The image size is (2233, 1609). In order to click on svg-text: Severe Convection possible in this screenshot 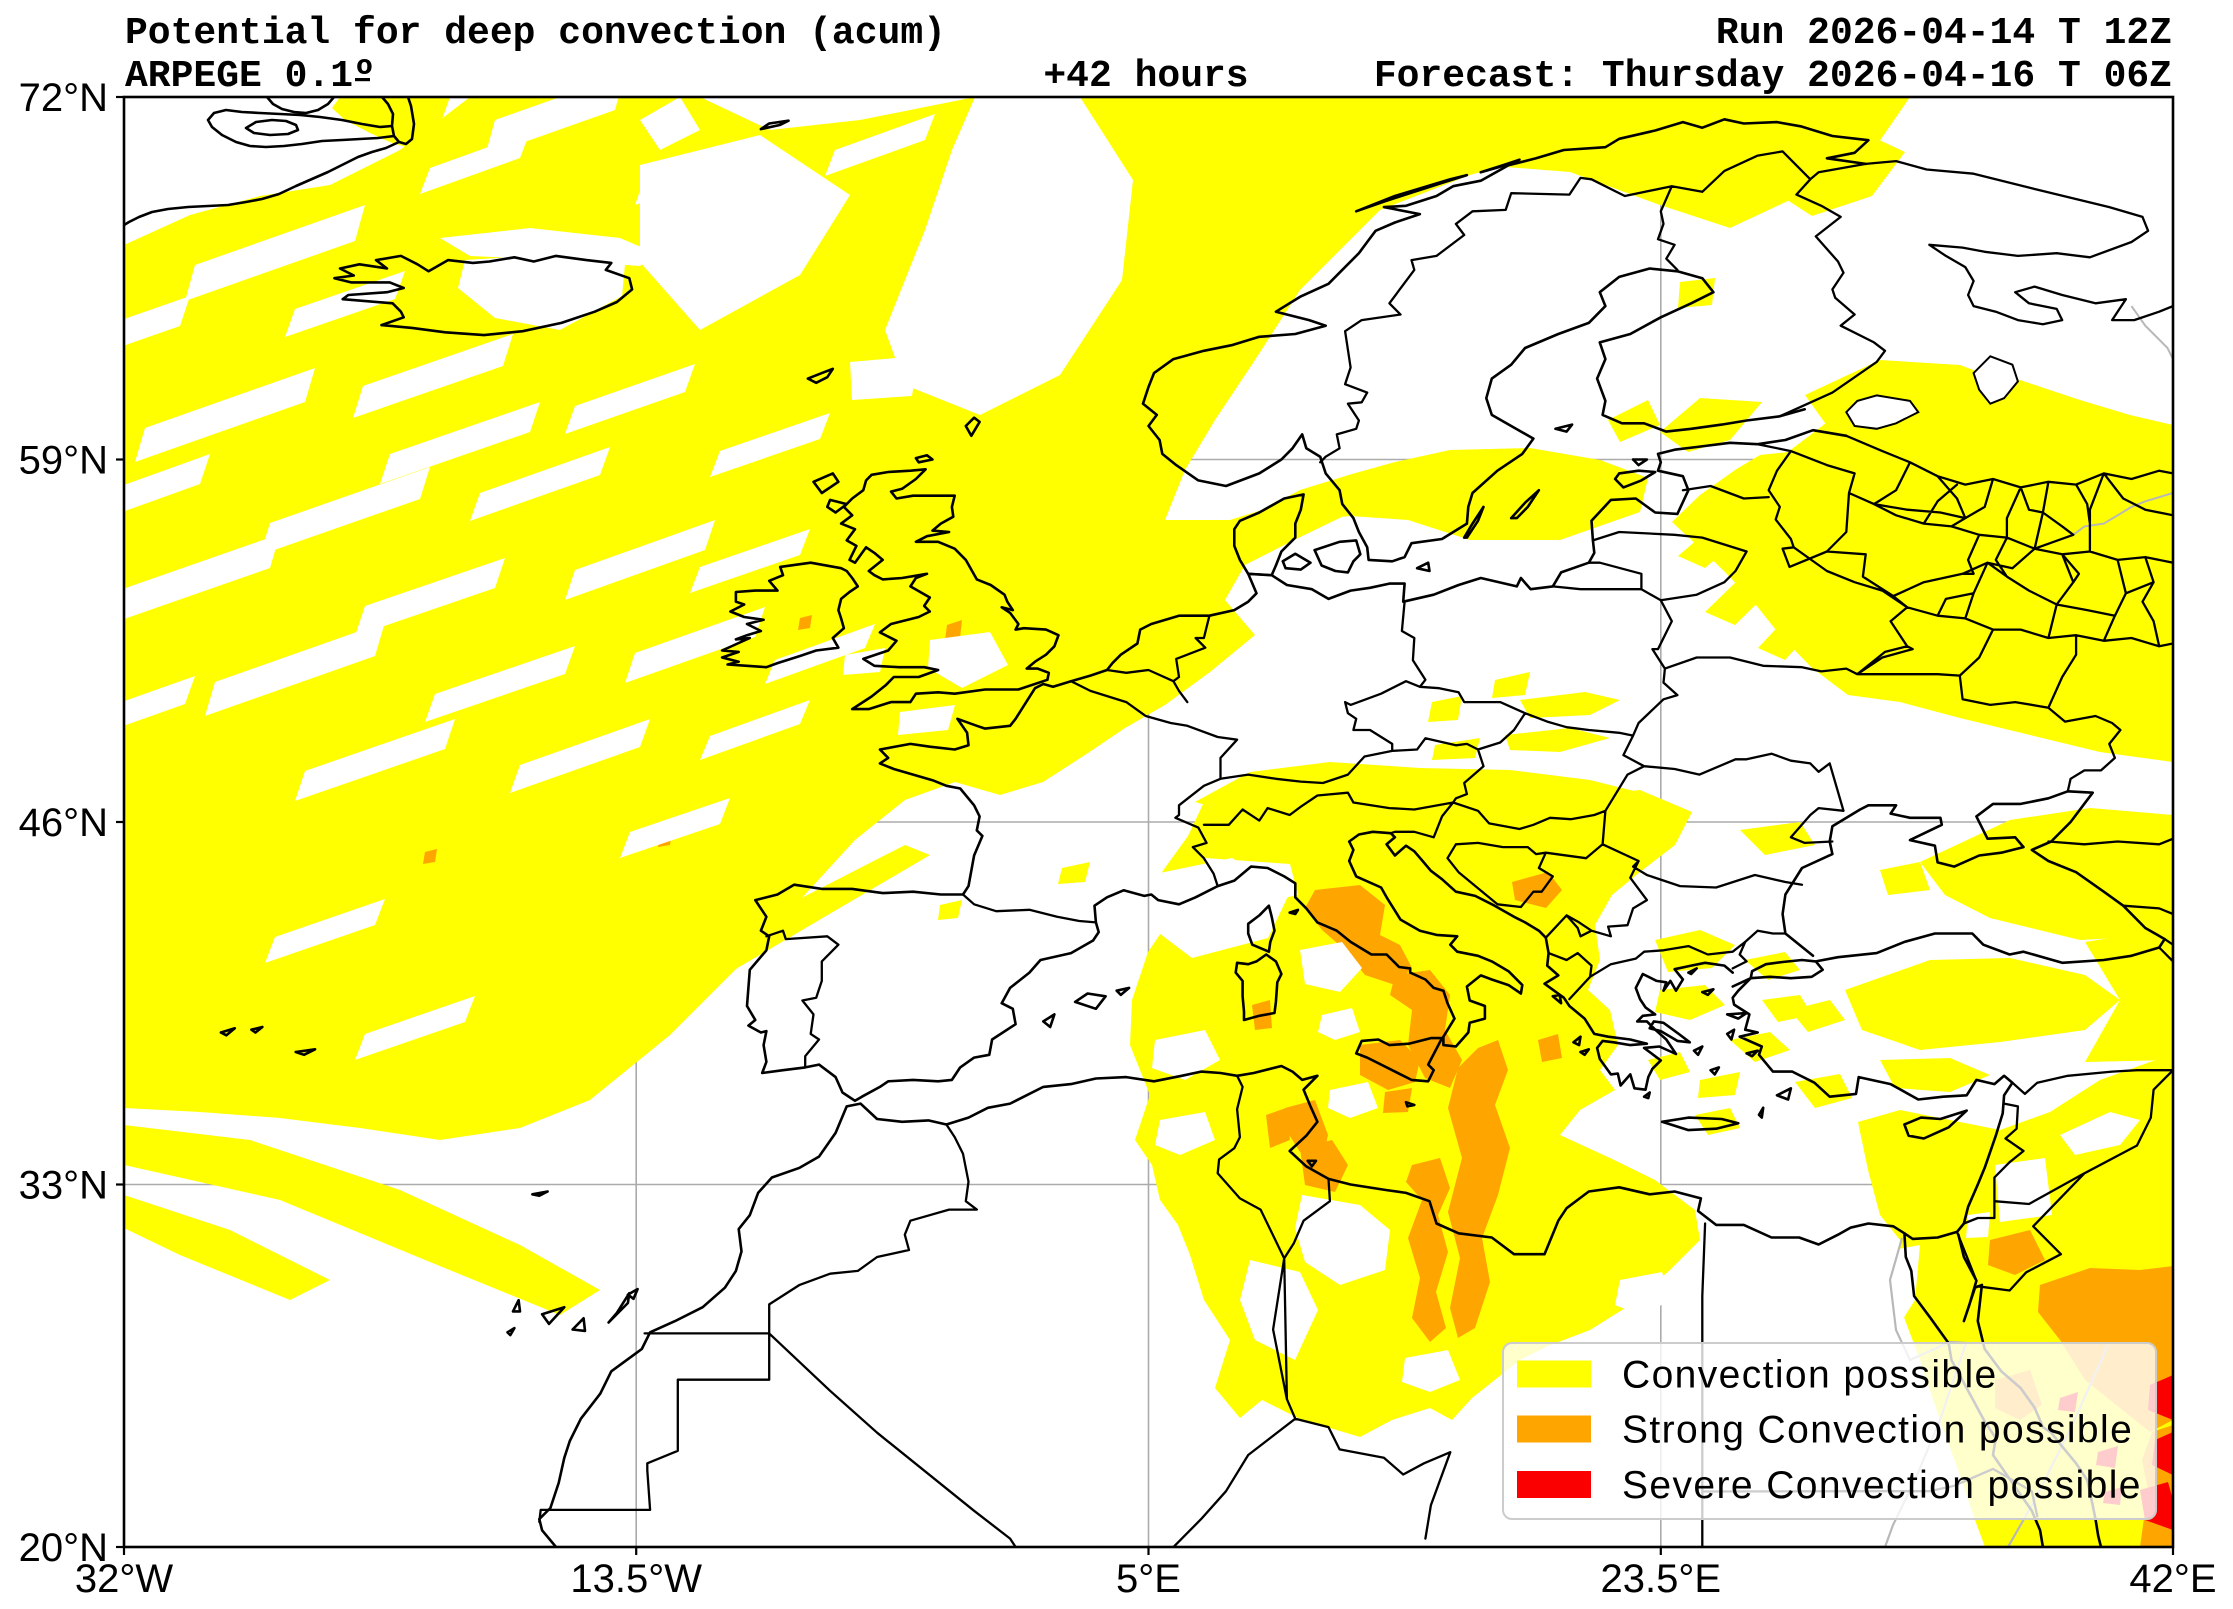, I will do `click(1882, 1485)`.